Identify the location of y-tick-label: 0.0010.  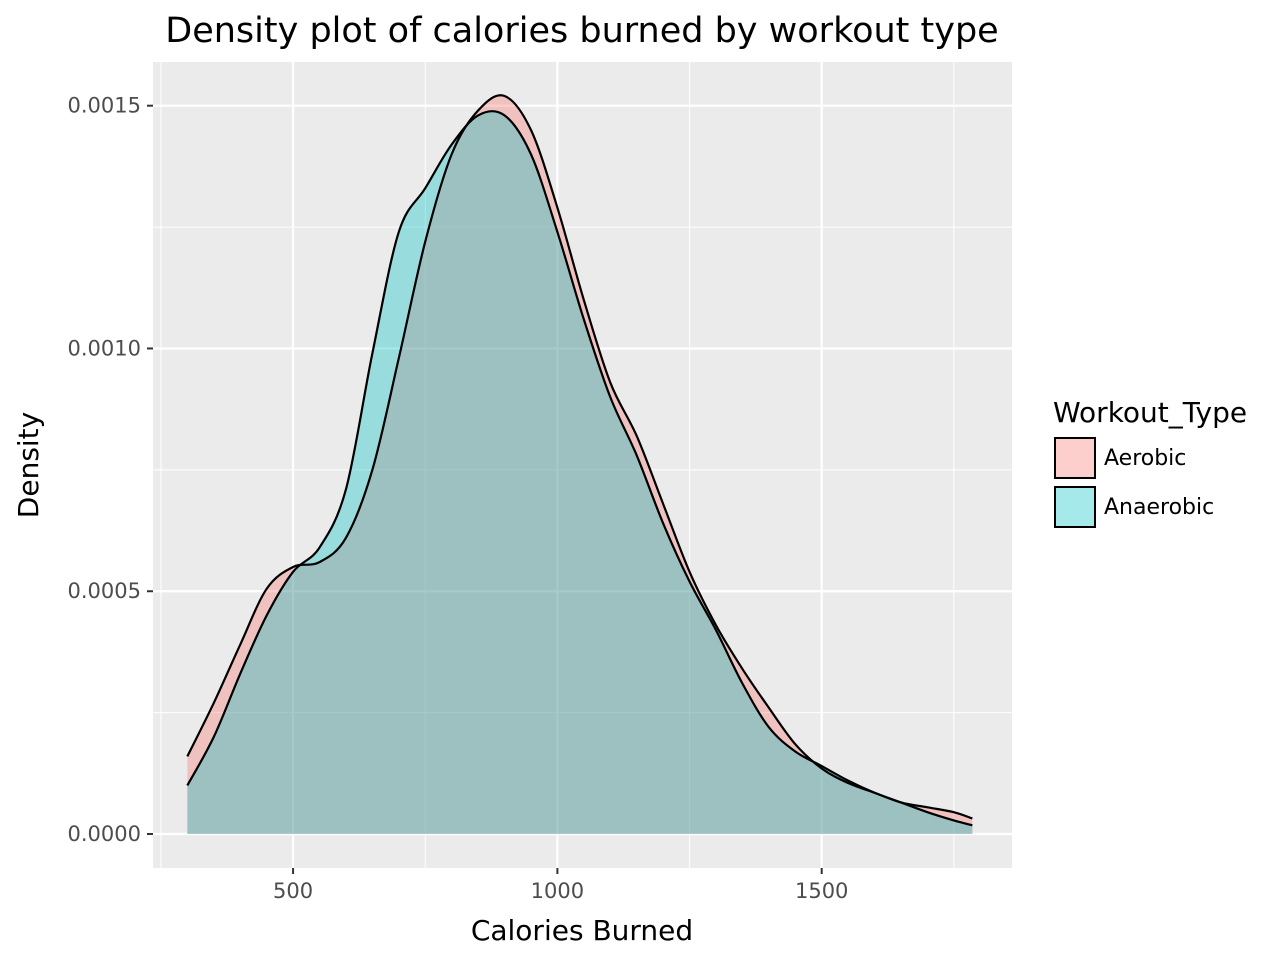
(104, 348).